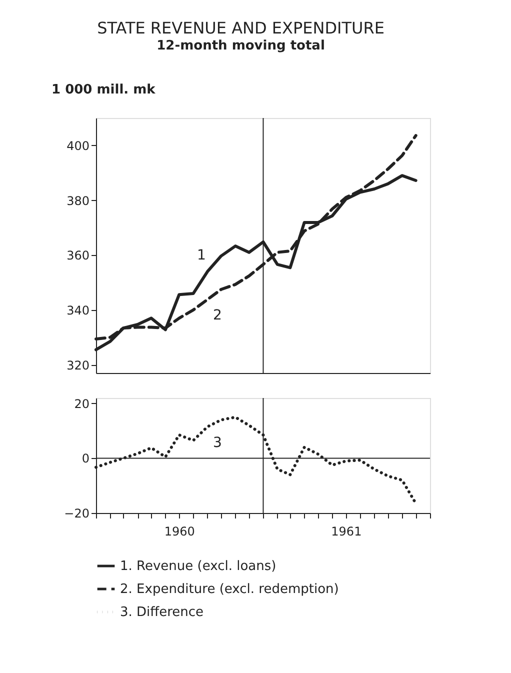 This screenshot has height=673, width=511. What do you see at coordinates (217, 442) in the screenshot?
I see `annotation: 3` at bounding box center [217, 442].